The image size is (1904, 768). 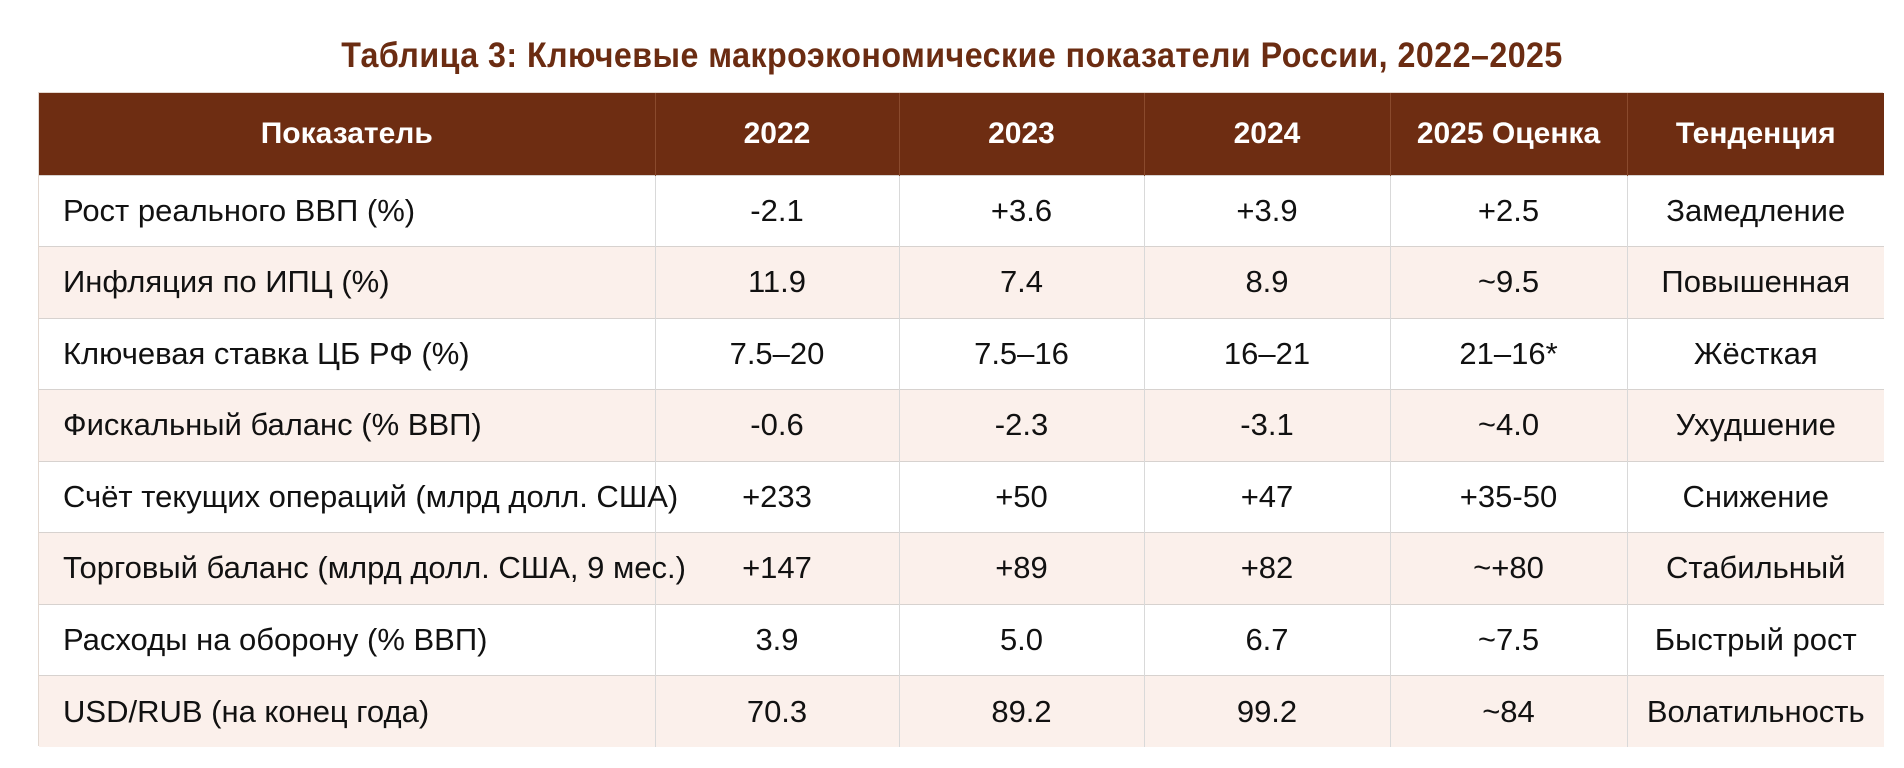 What do you see at coordinates (1508, 282) in the screenshot?
I see `cell-2025: ~9.5` at bounding box center [1508, 282].